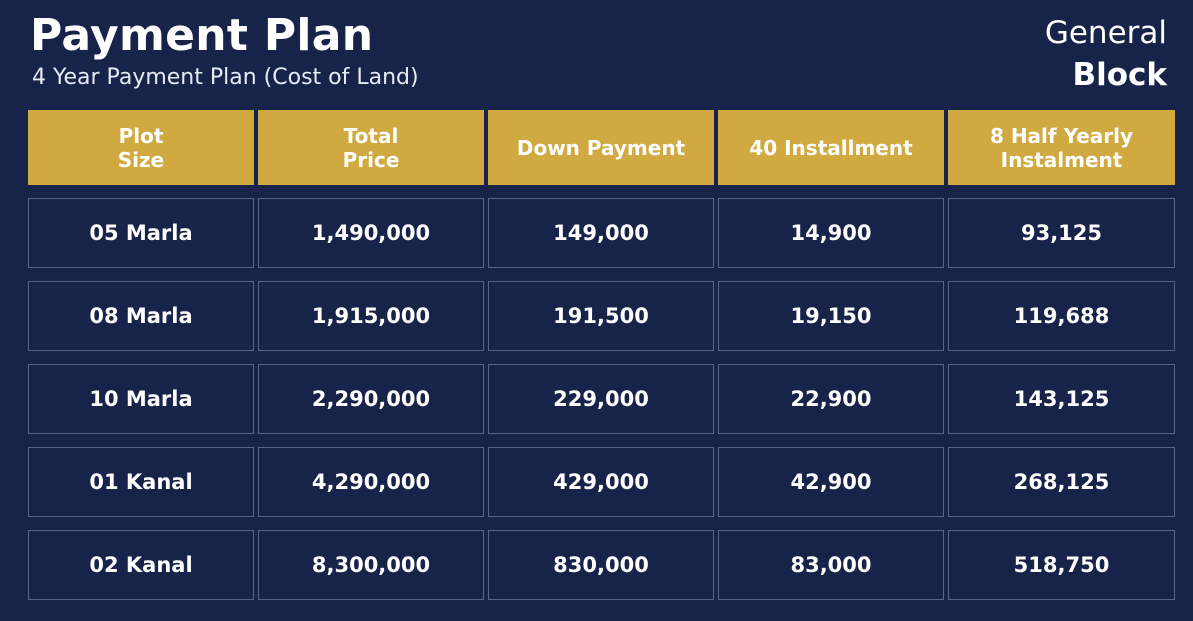 Image resolution: width=1193 pixels, height=621 pixels. Describe the element at coordinates (1061, 482) in the screenshot. I see `table-cell-half-yearly: 268,125` at that location.